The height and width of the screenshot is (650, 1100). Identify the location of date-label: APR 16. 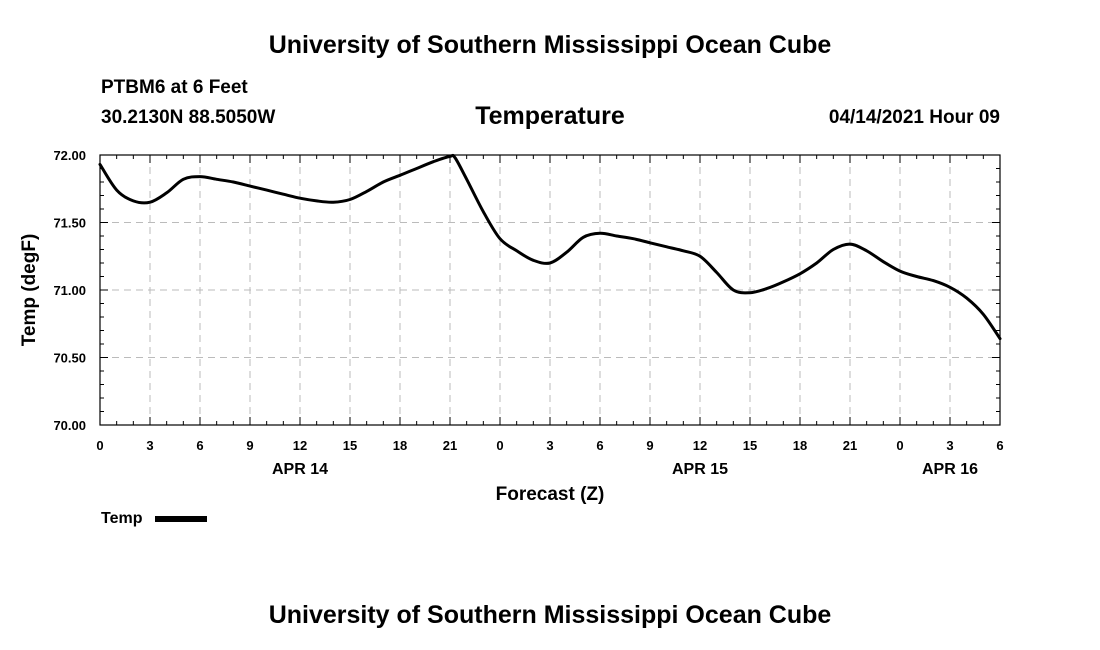
(950, 469).